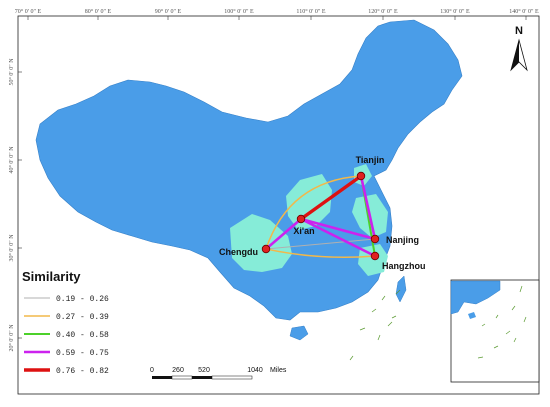  Describe the element at coordinates (502, 322) in the screenshot. I see `inset-islets` at that location.